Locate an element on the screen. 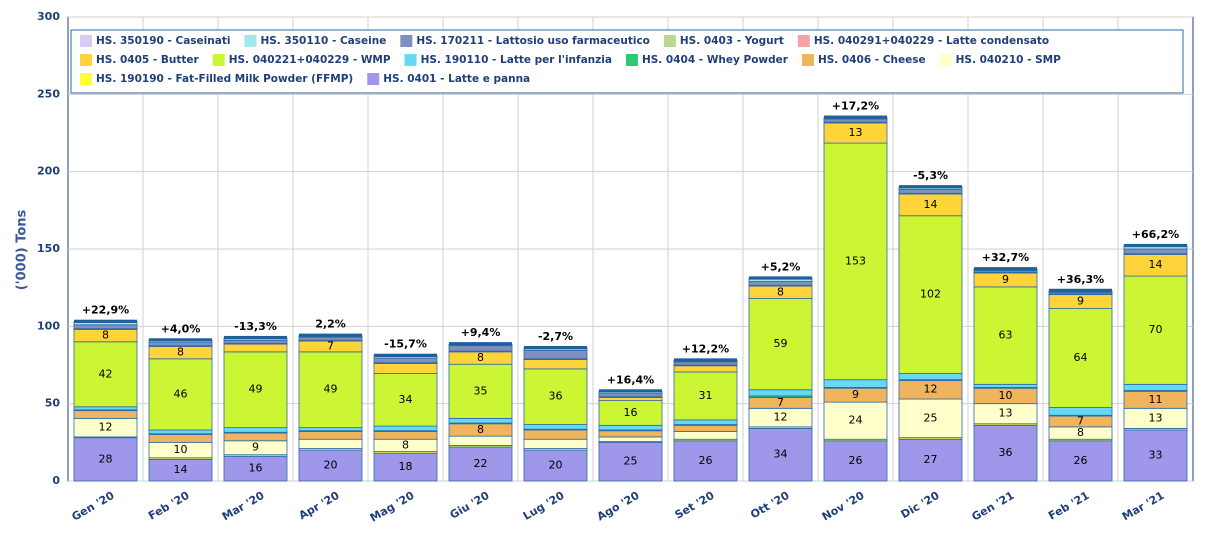 The height and width of the screenshot is (533, 1209). annotation: +17,2% is located at coordinates (855, 106).